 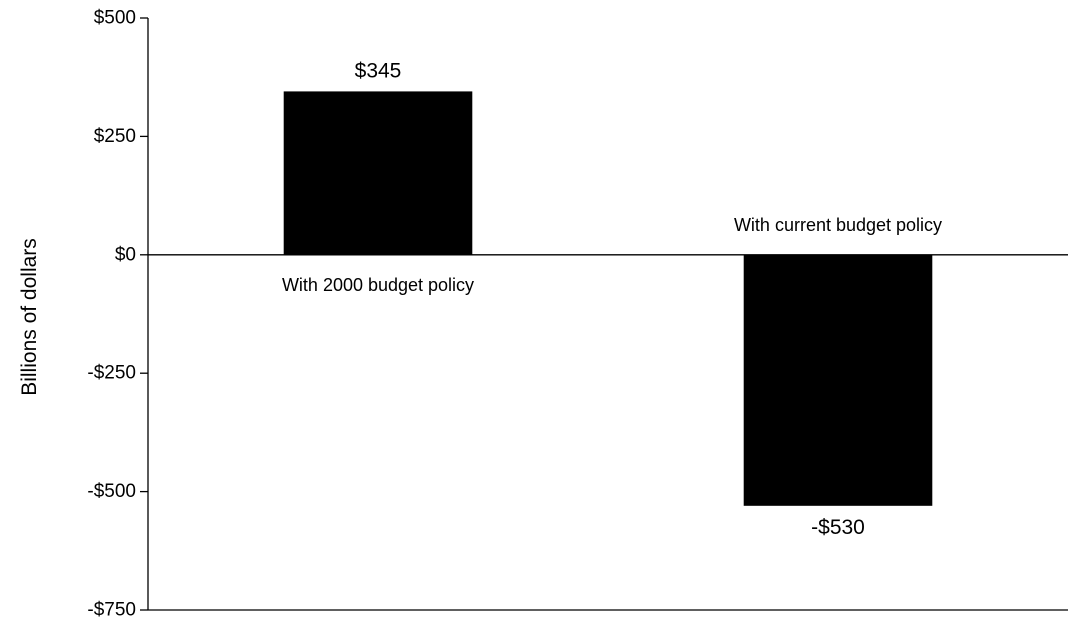 What do you see at coordinates (111, 491) in the screenshot?
I see `y-tick-label: -$500` at bounding box center [111, 491].